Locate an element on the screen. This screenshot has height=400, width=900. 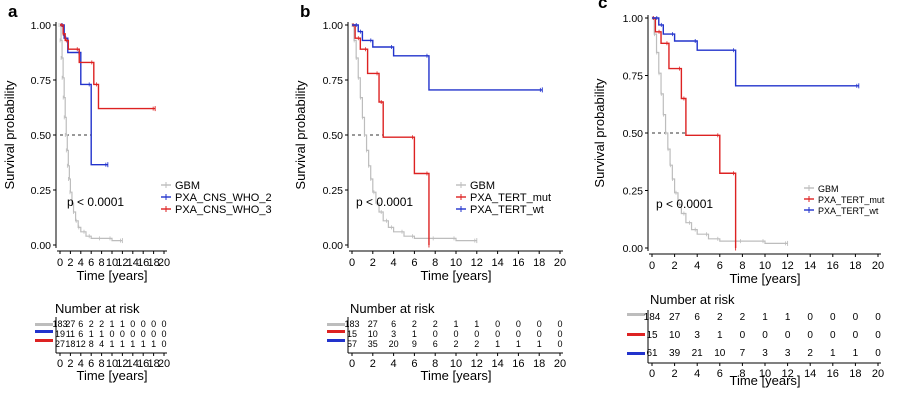
legend-label: PXA_CNS_WHO_2 is located at coordinates (223, 198).